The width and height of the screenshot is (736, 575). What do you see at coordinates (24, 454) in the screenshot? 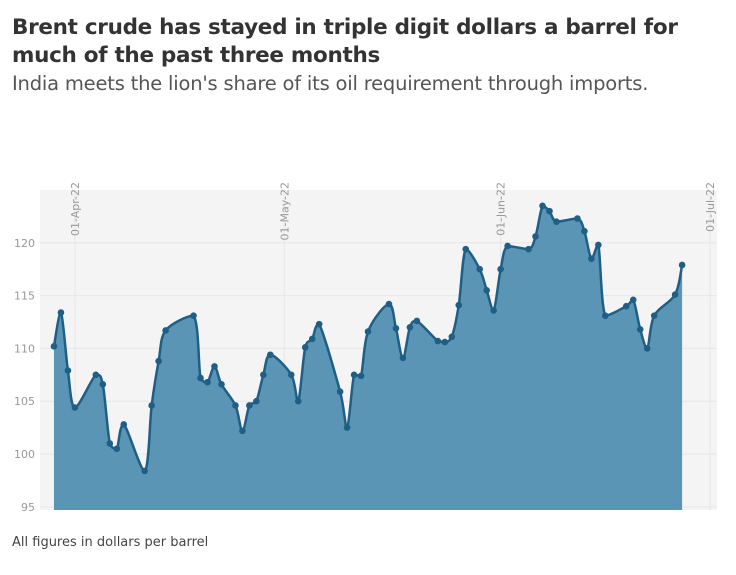
I see `y-tick-label: 100` at bounding box center [24, 454].